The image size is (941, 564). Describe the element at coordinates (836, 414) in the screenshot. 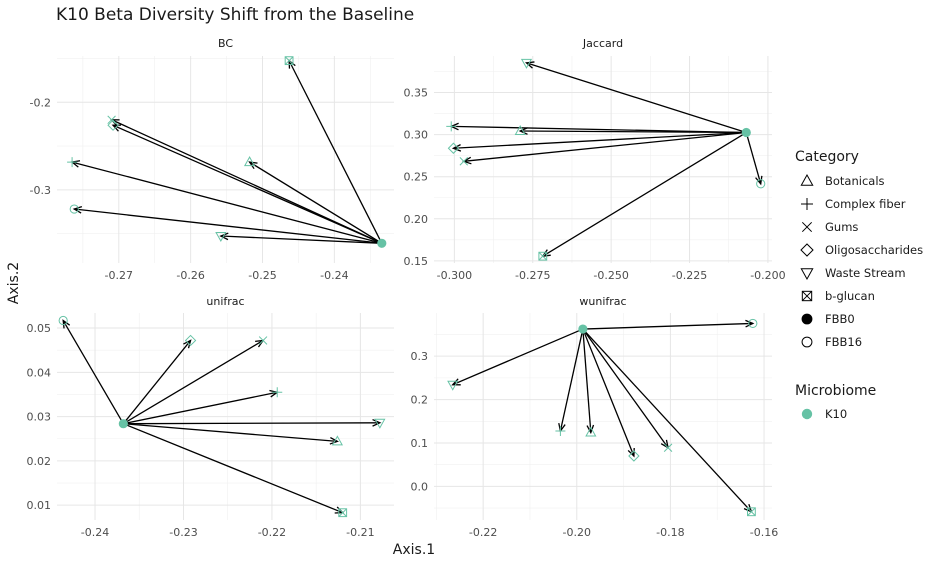

I see `legend-item-label: K10` at that location.